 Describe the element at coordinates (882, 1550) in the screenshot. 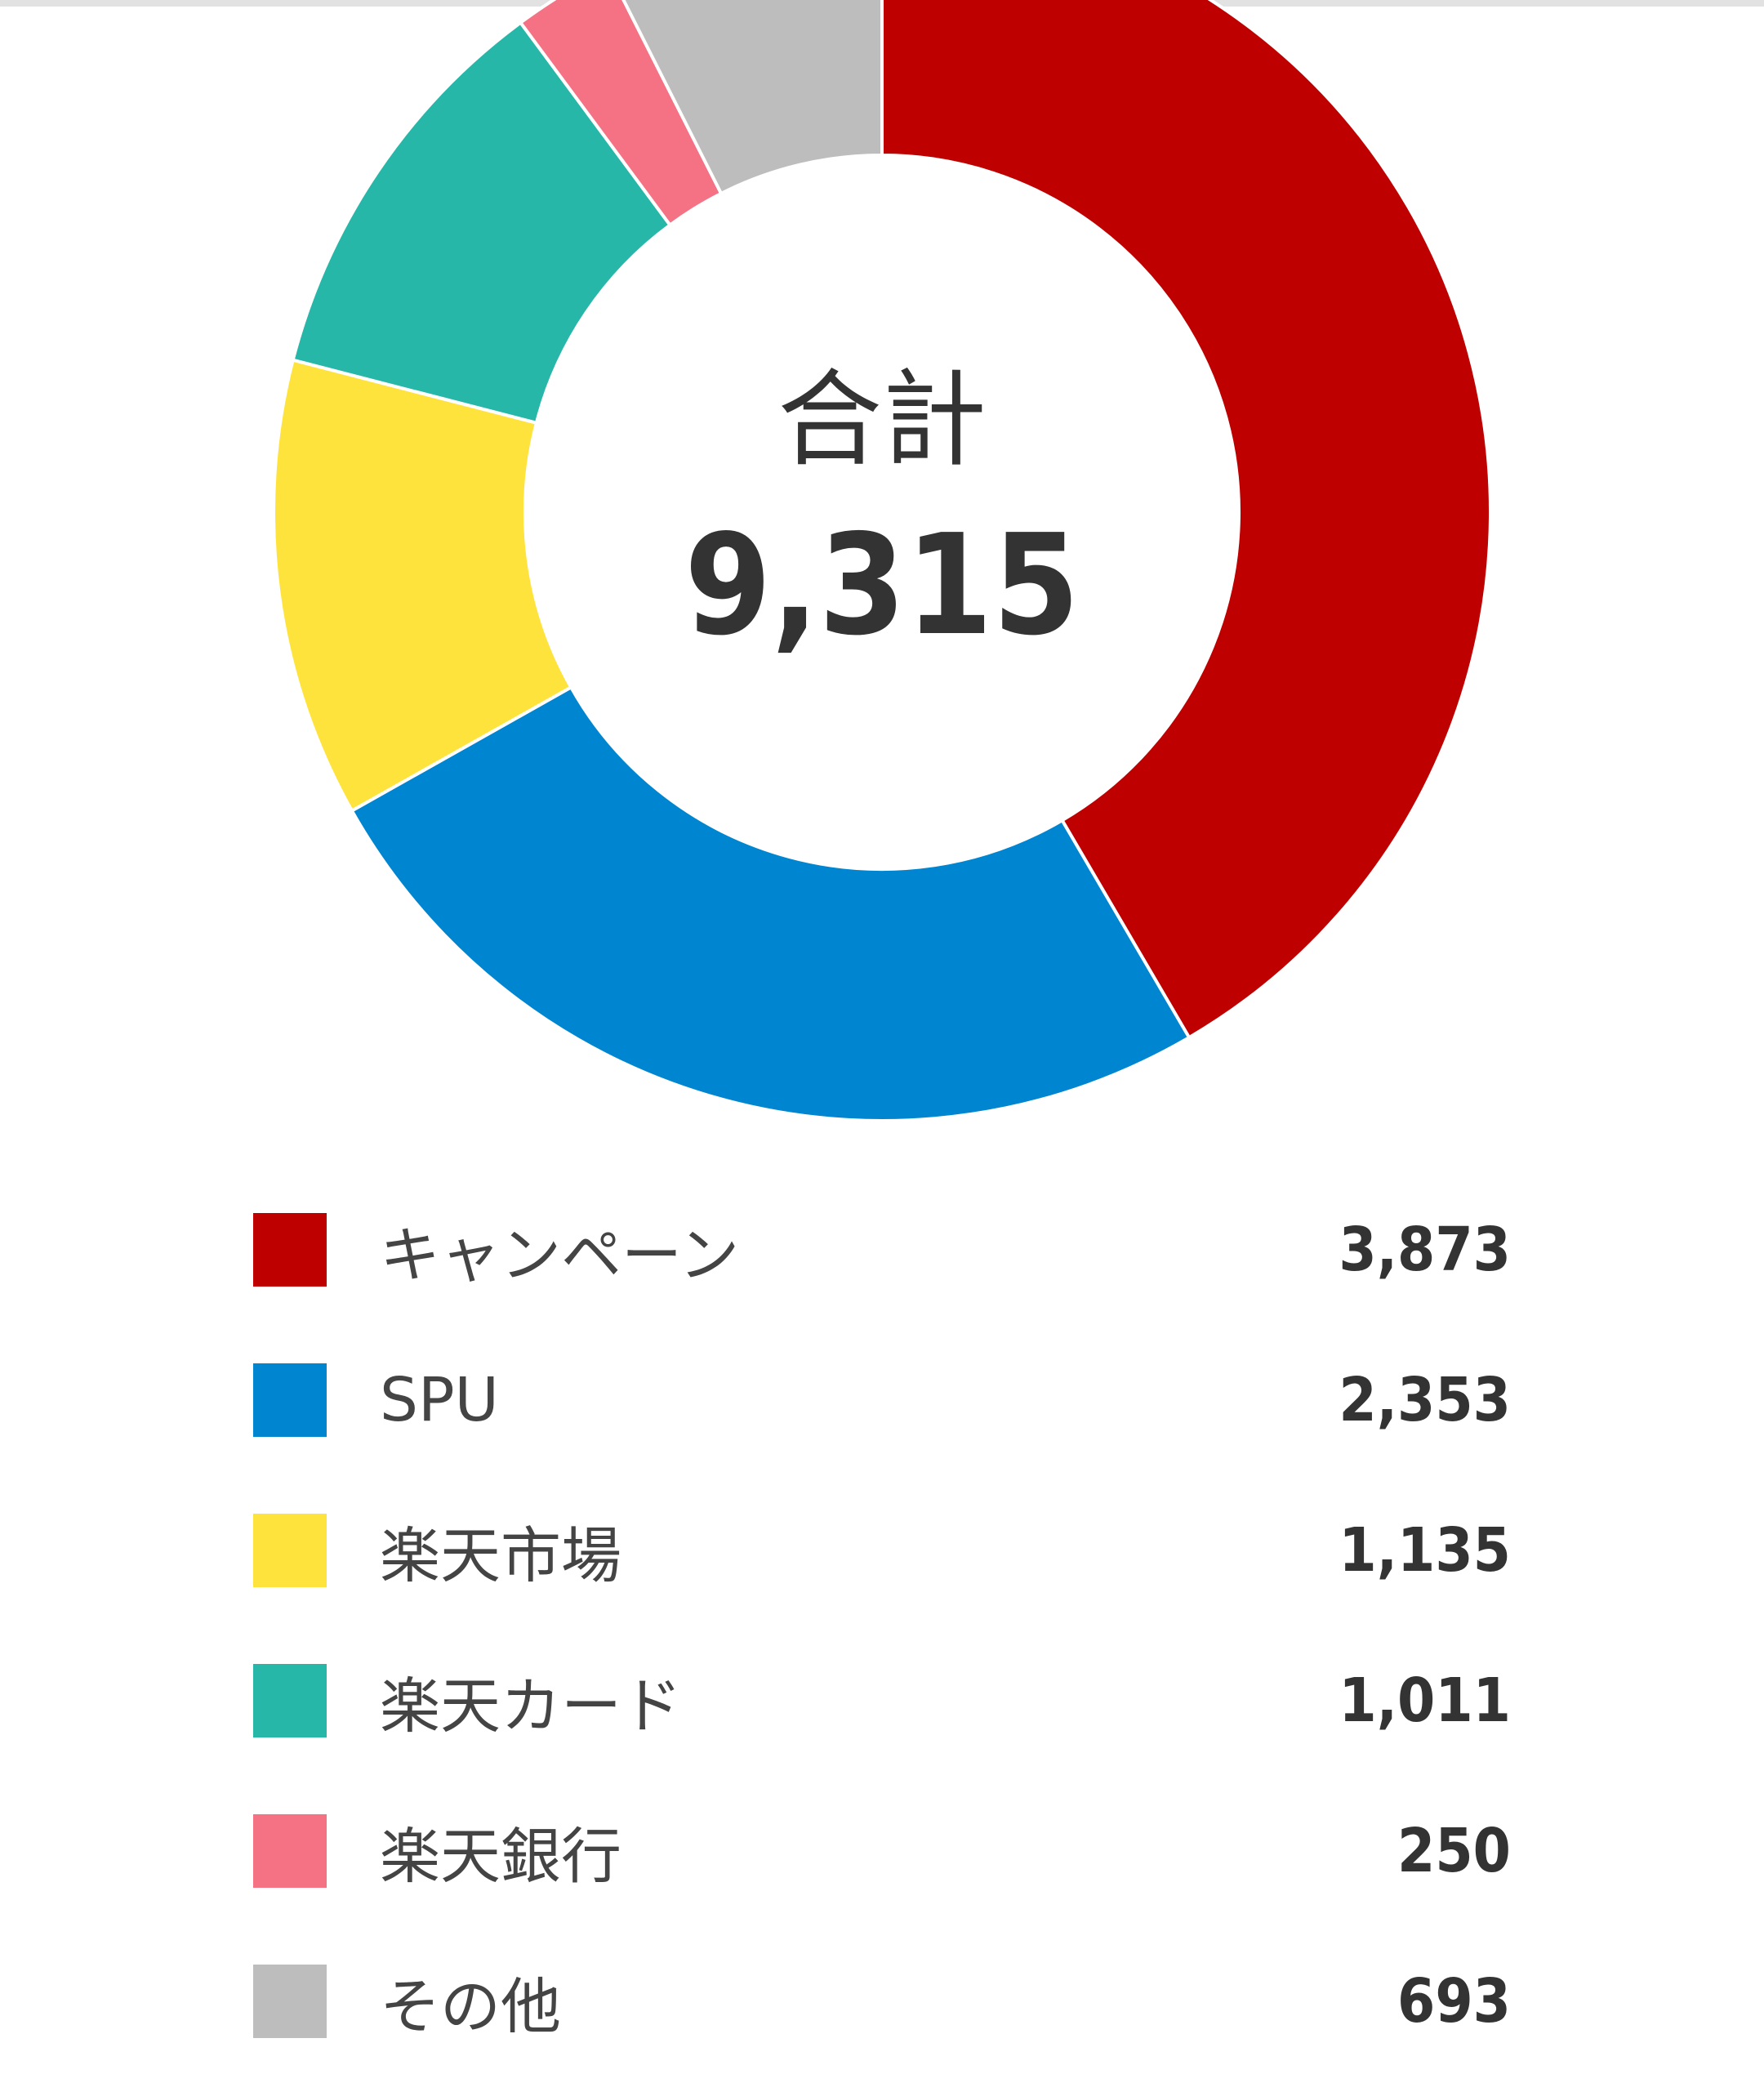

I see `legend-item: 楽天市場 1,135` at that location.